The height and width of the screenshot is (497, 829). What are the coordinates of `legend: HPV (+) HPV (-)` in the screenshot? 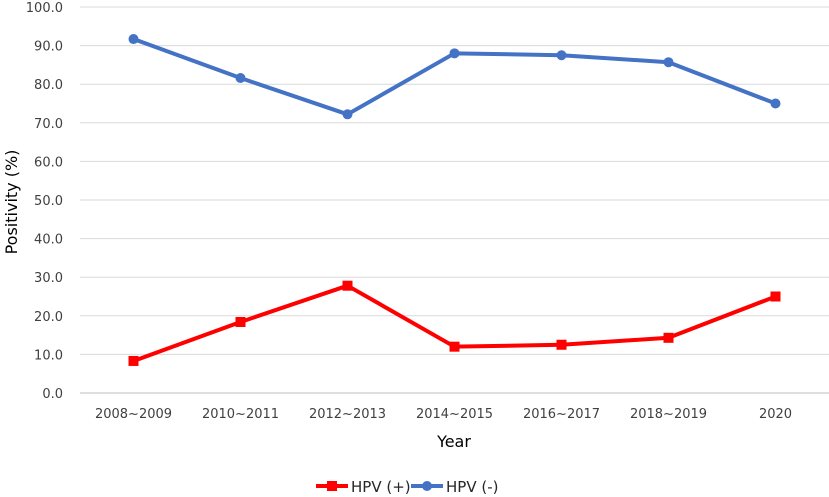 It's located at (407, 487).